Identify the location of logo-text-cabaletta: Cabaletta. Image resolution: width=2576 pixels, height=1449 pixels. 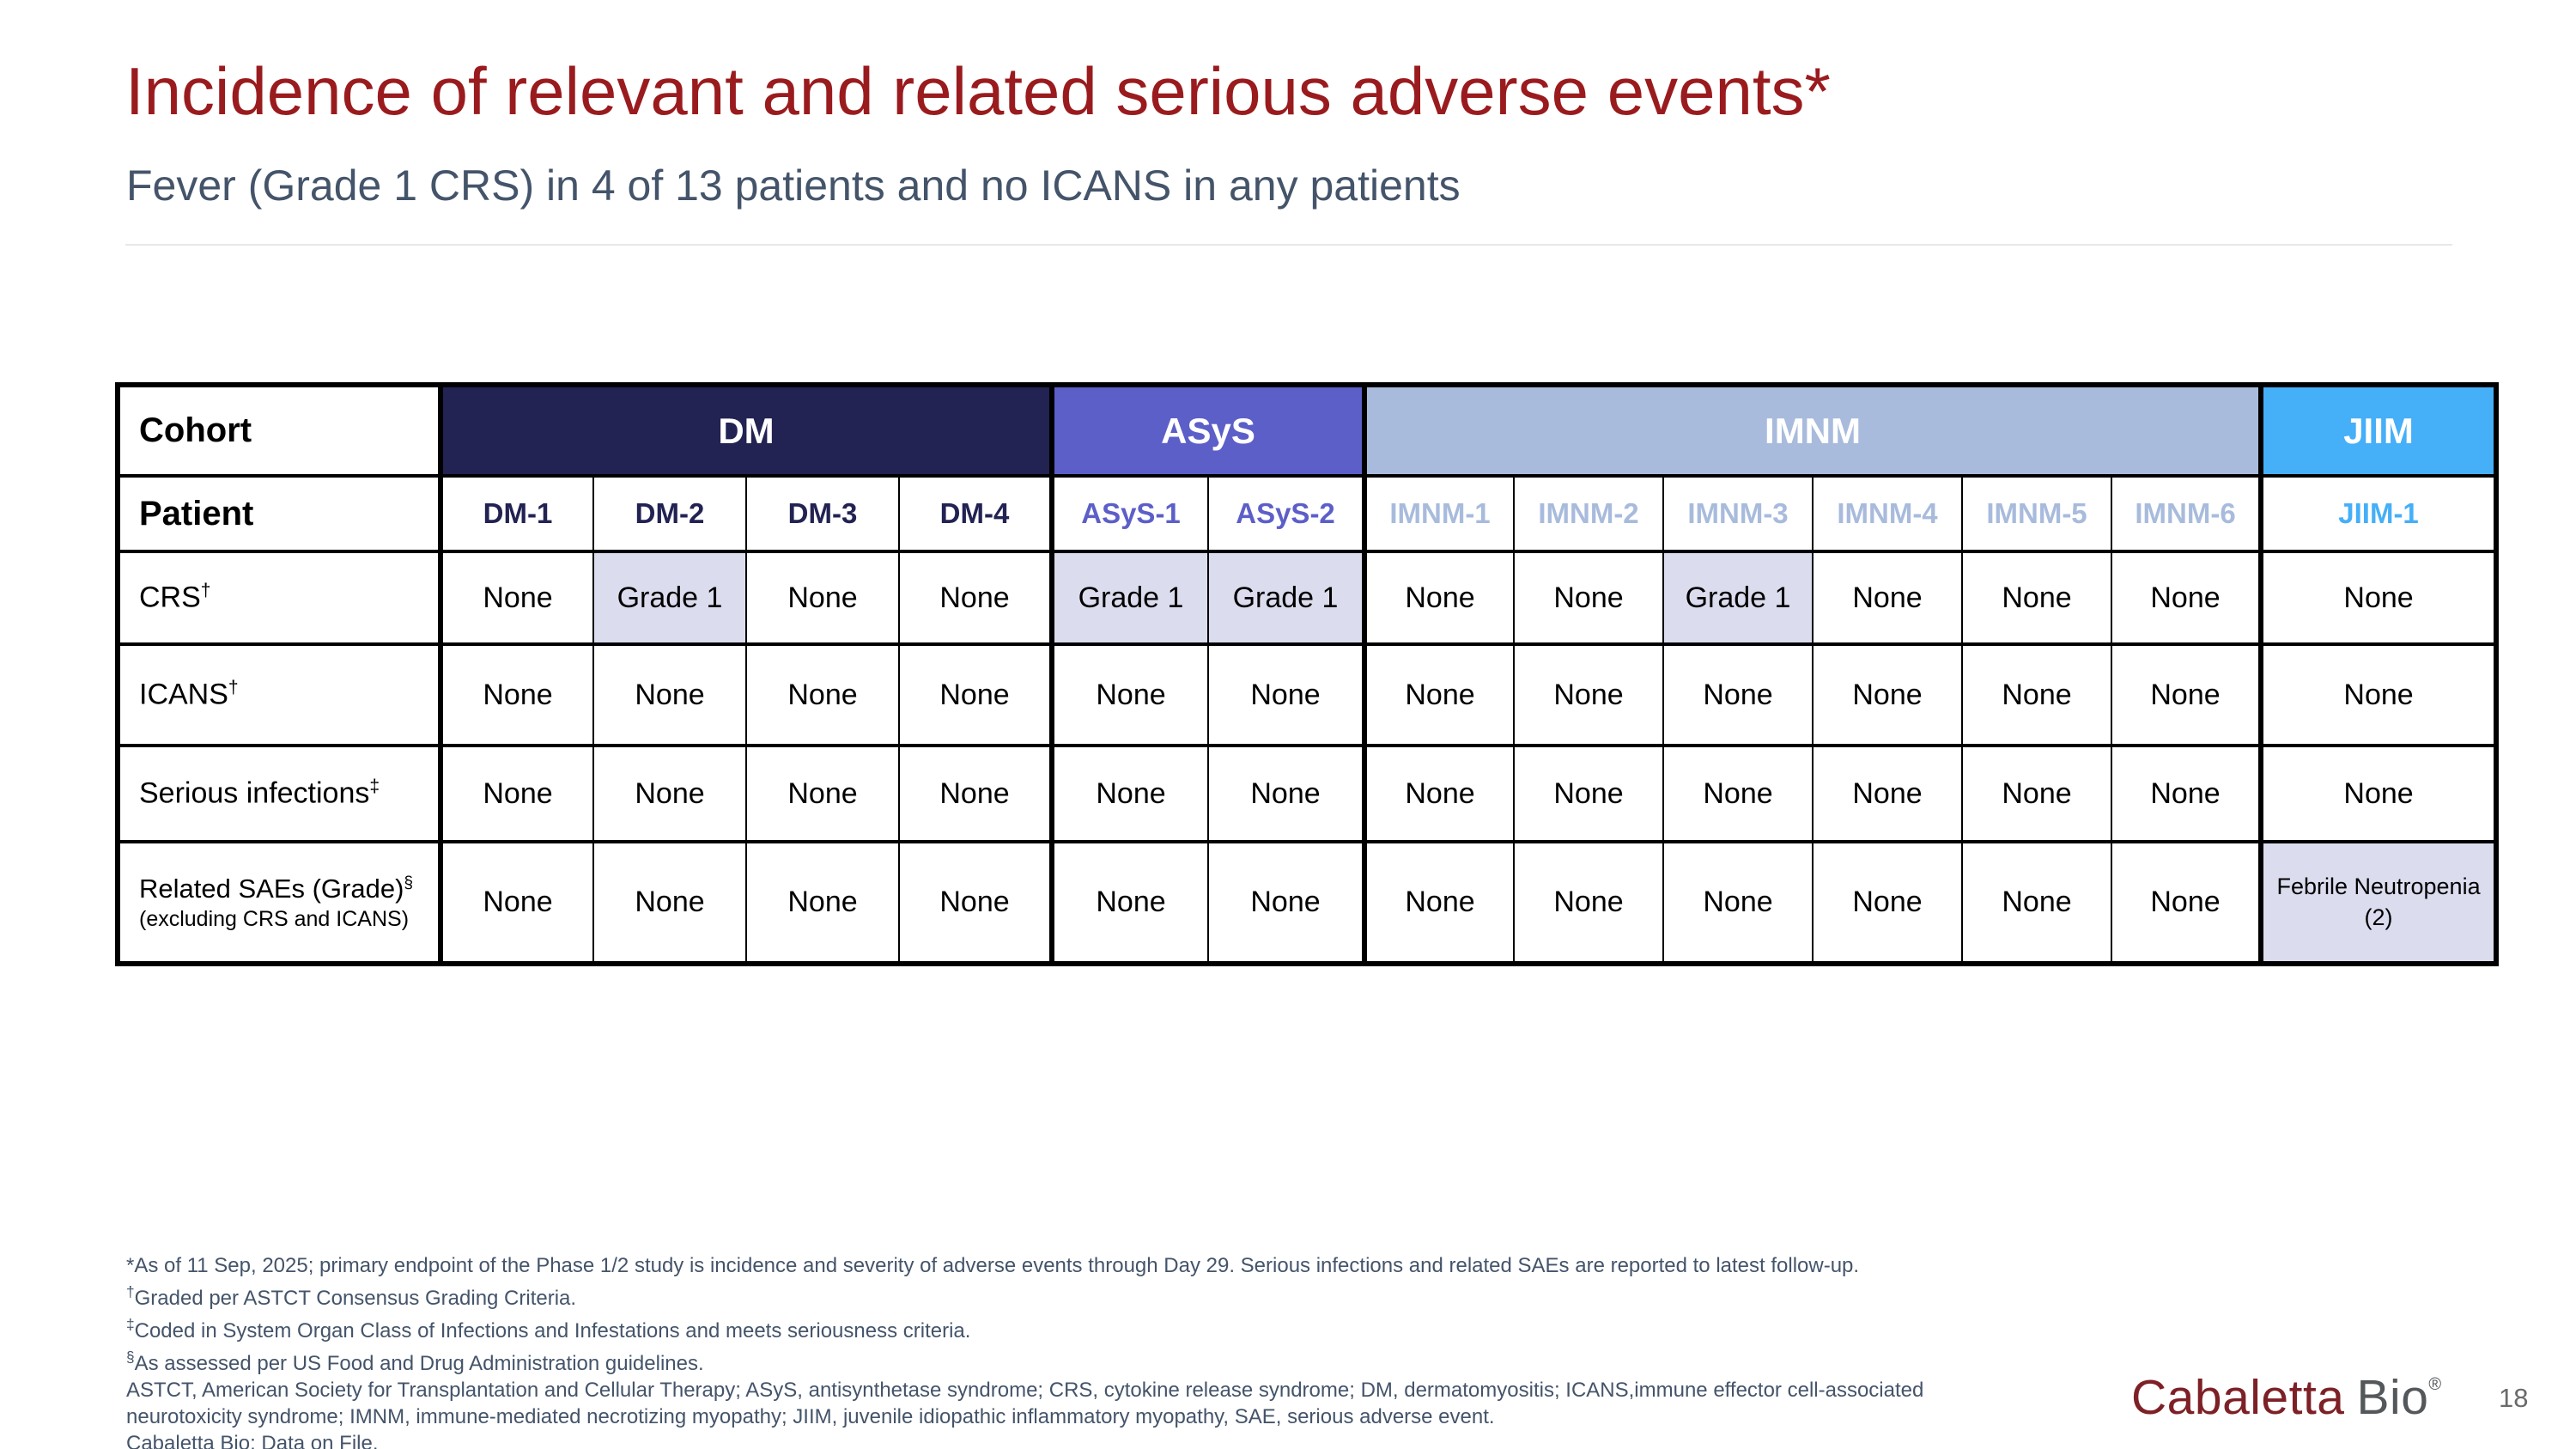
(2238, 1397).